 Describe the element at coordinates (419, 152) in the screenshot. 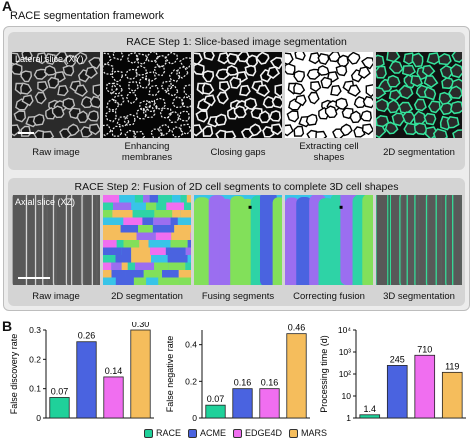

I see `step1-caption-2dseg: 2D segmentation` at that location.